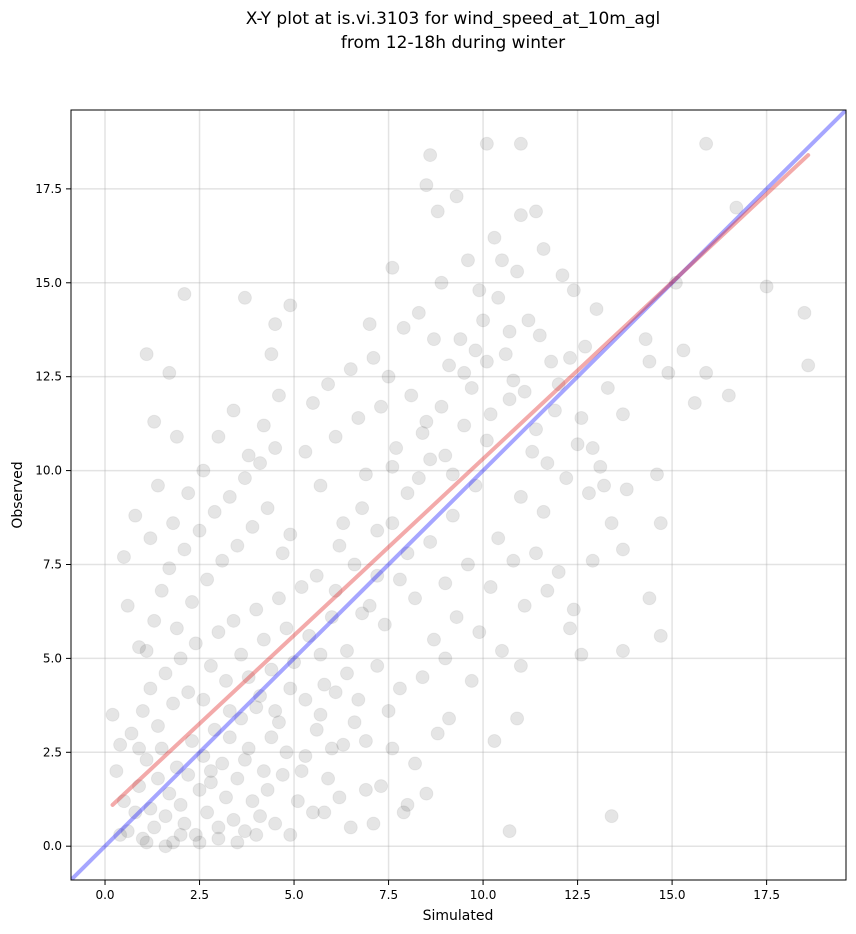 This screenshot has height=934, width=856. I want to click on y-tick-label: 5.0, so click(52, 658).